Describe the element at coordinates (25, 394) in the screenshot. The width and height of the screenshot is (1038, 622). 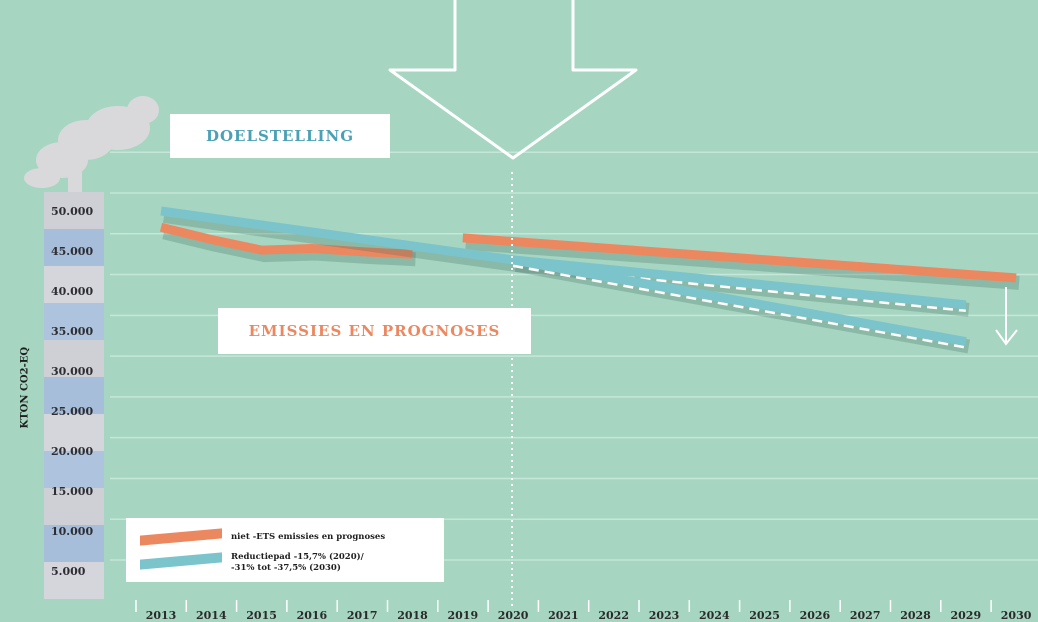
I see `y-axis-label: KTON CO2-EQ` at that location.